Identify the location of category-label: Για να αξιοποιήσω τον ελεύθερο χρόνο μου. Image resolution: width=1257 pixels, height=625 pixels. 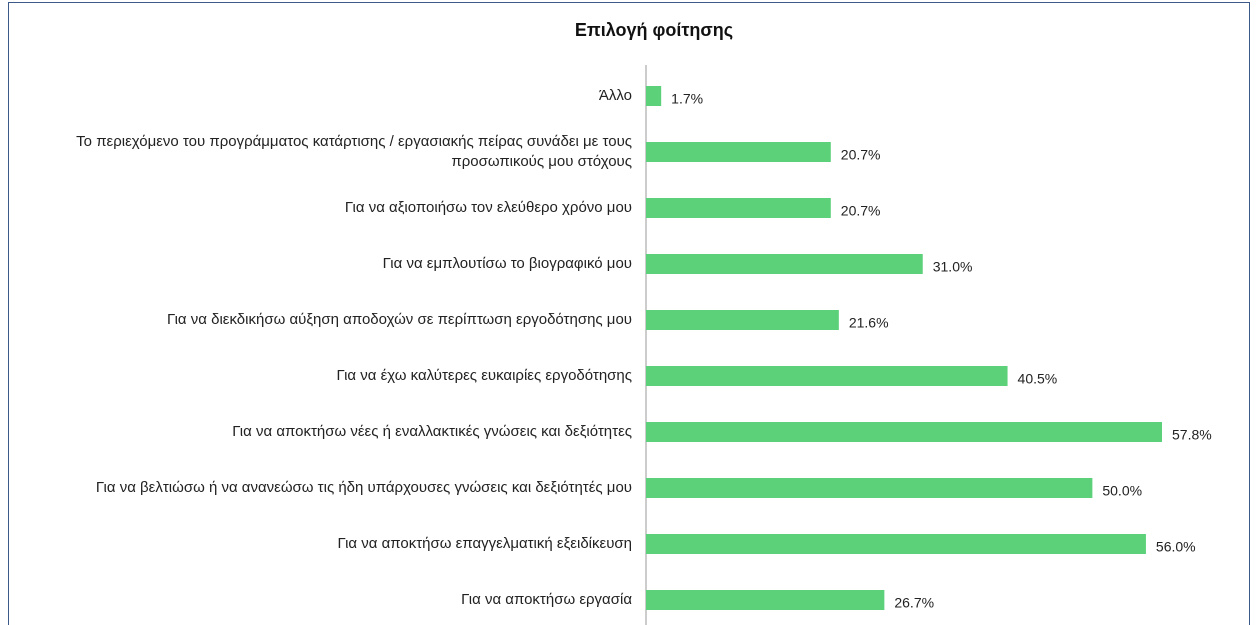
(488, 207).